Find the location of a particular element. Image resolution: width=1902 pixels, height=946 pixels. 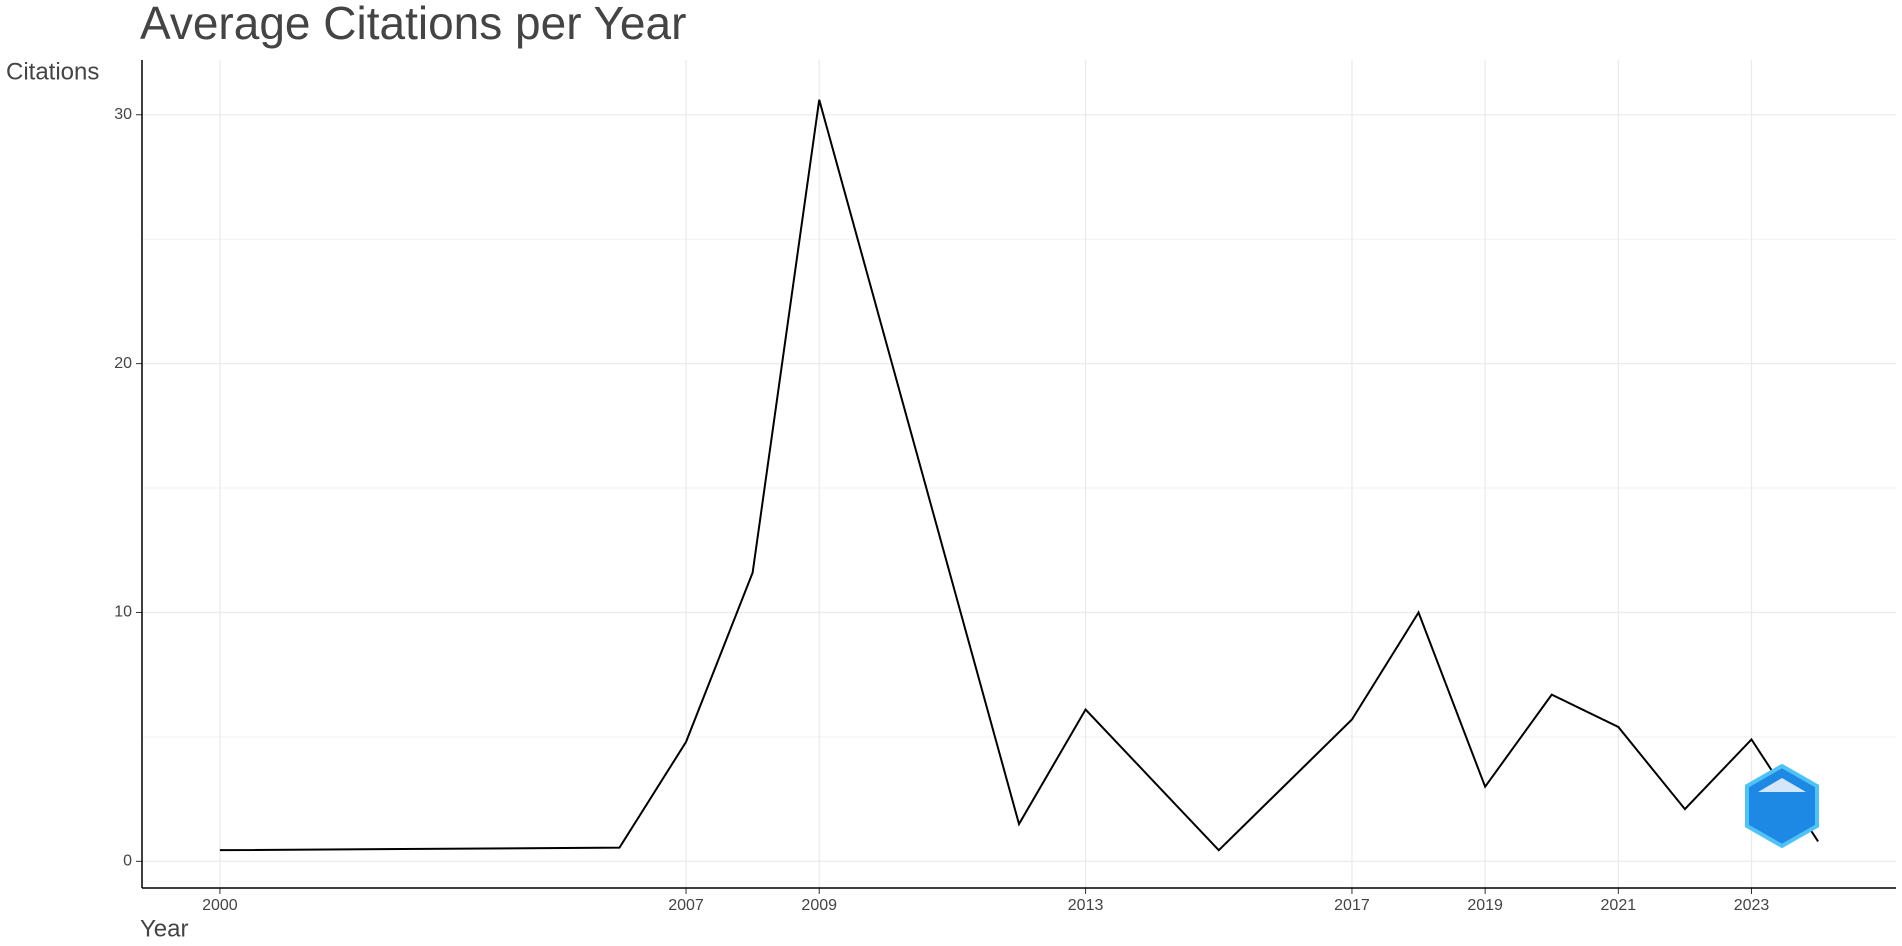

y-tick-label: 10 is located at coordinates (123, 612).